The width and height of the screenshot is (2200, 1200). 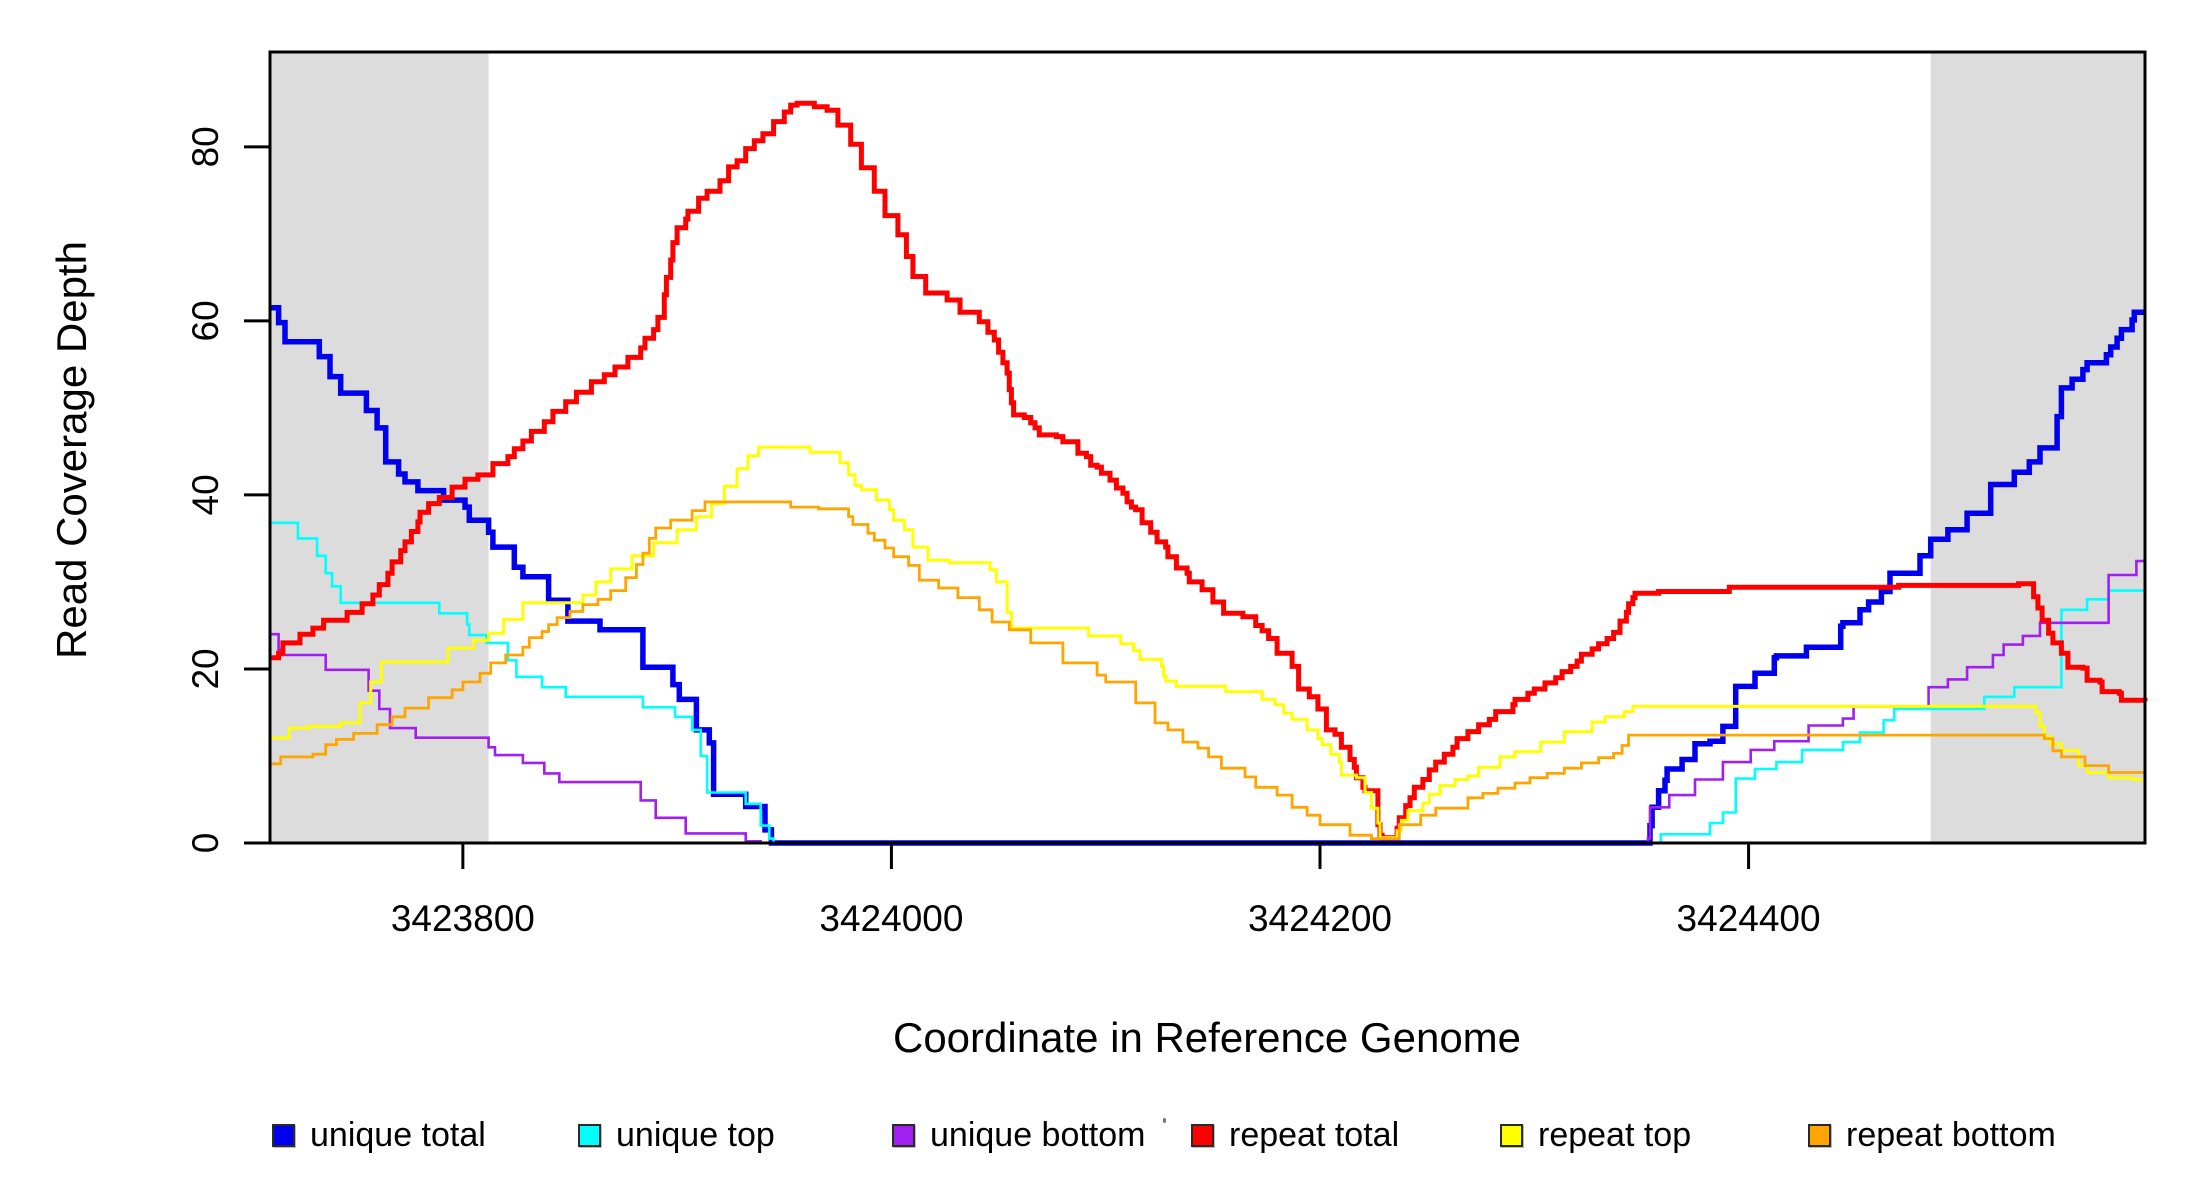 I want to click on legend-label: repeat bottom, so click(x=1951, y=1134).